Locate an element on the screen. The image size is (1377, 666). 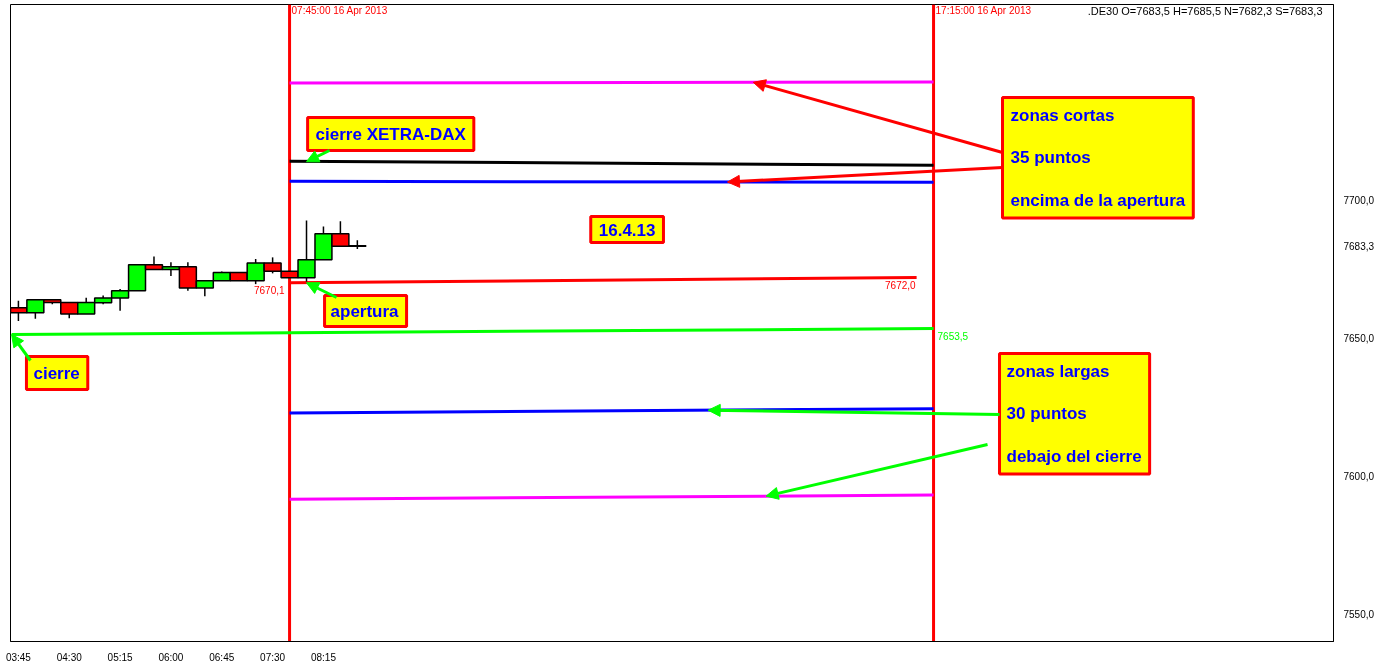
ref-line-label: 17:15:00 16 Apr 2013 is located at coordinates (983, 10).